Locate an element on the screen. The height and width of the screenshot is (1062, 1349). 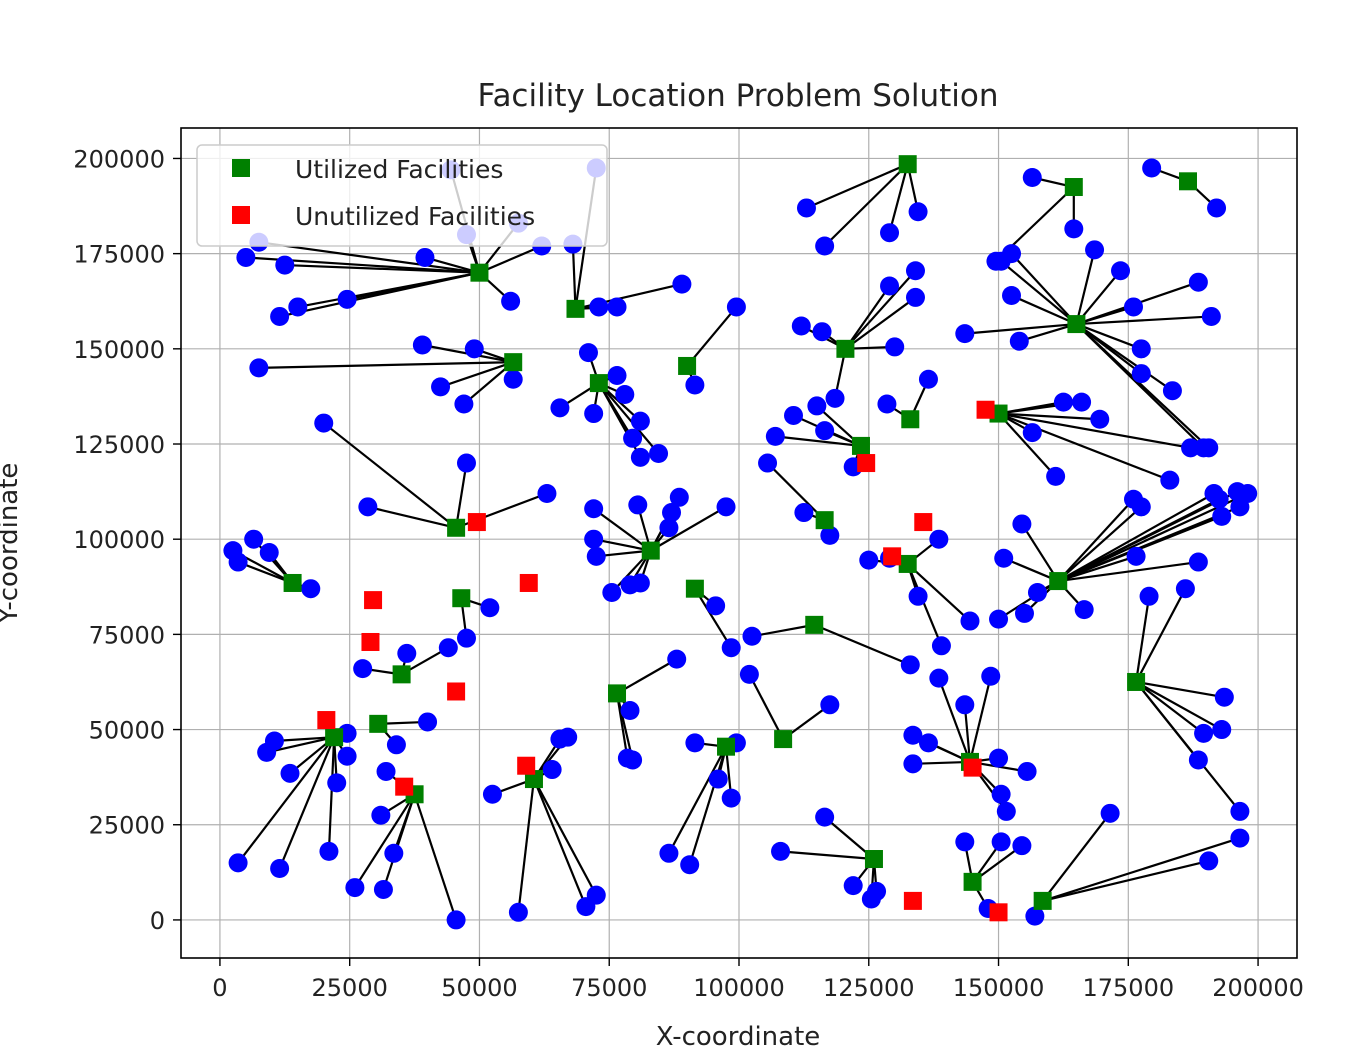
unutilized-facility-marker is located at coordinates (912, 900).